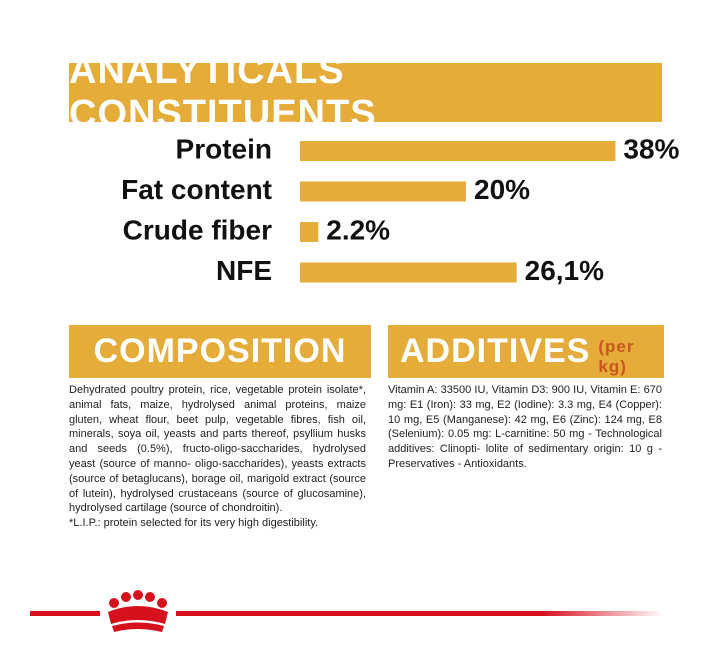 The width and height of the screenshot is (724, 651). What do you see at coordinates (138, 611) in the screenshot?
I see `crown` at bounding box center [138, 611].